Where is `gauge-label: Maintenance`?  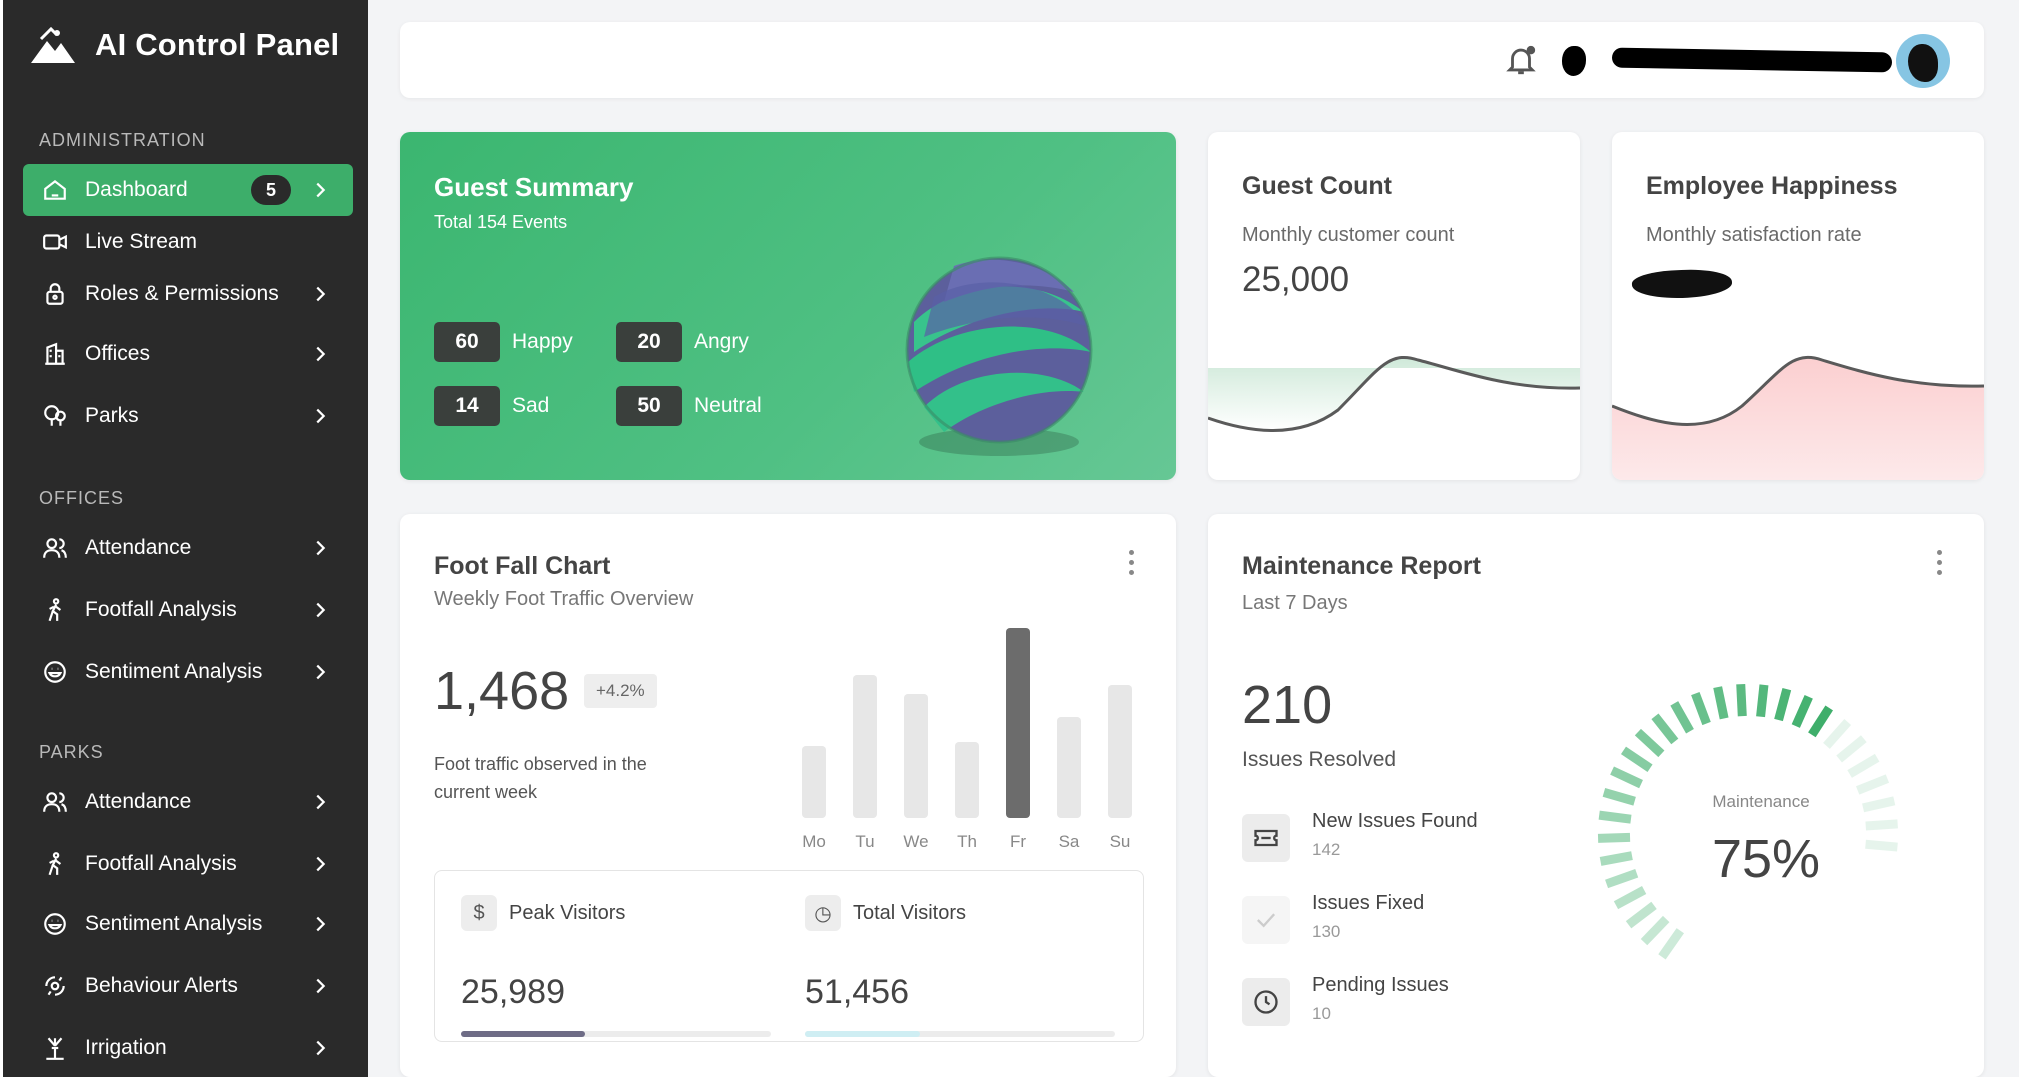
gauge-label: Maintenance is located at coordinates (1761, 801).